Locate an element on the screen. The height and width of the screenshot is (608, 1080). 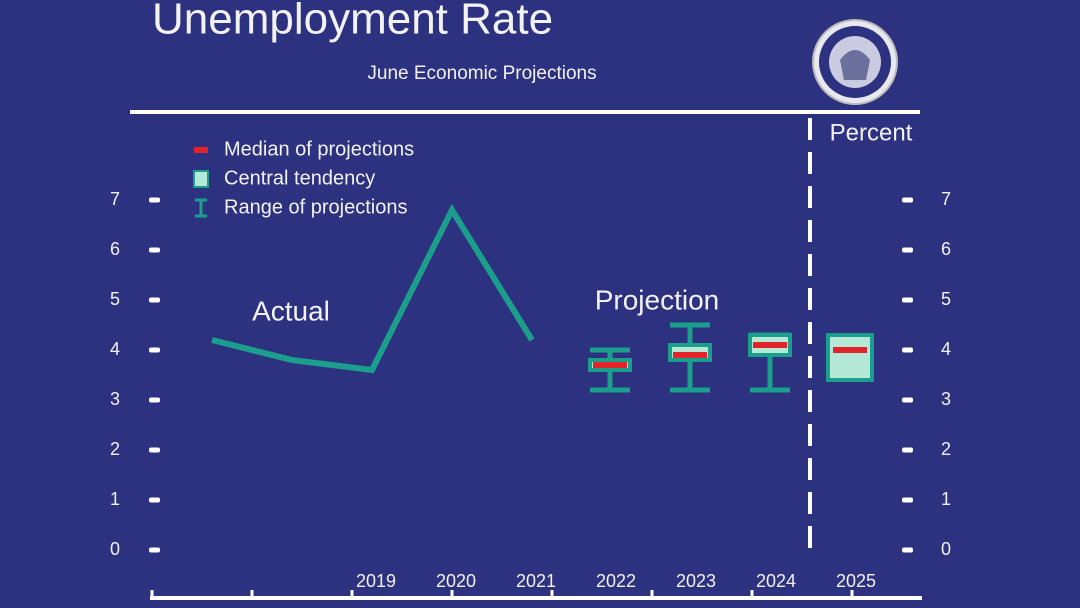
x-axis is located at coordinates (536, 595).